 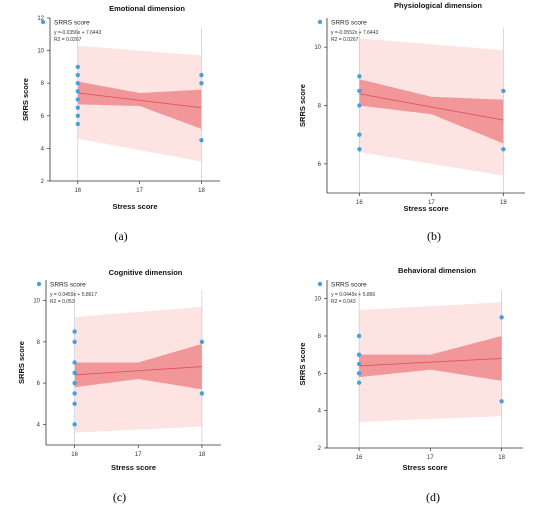 I want to click on panel-caption: (c), so click(x=119, y=497).